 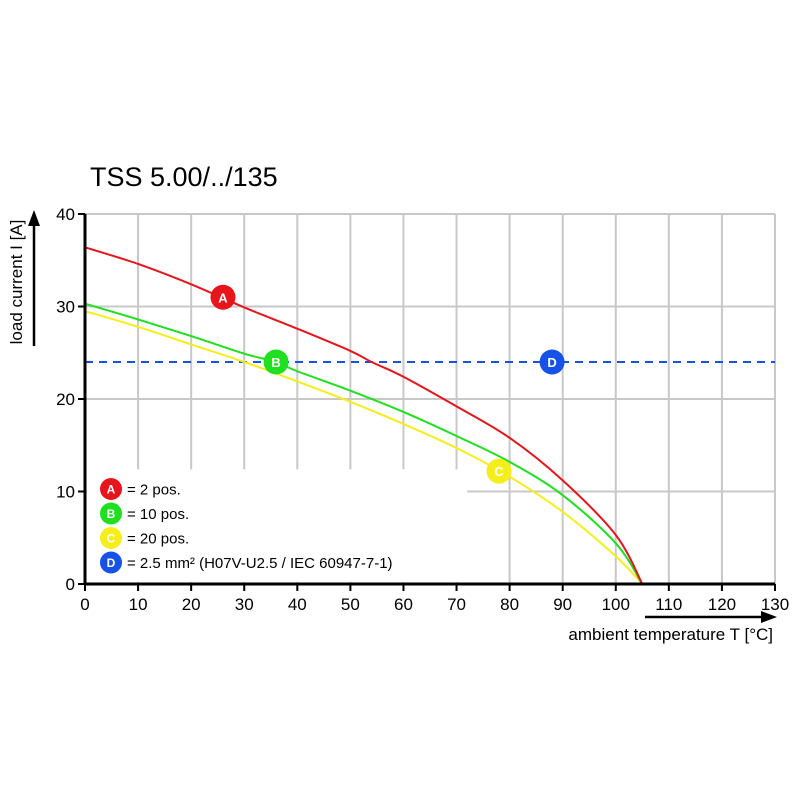 I want to click on x-tick-label: 110, so click(x=668, y=604).